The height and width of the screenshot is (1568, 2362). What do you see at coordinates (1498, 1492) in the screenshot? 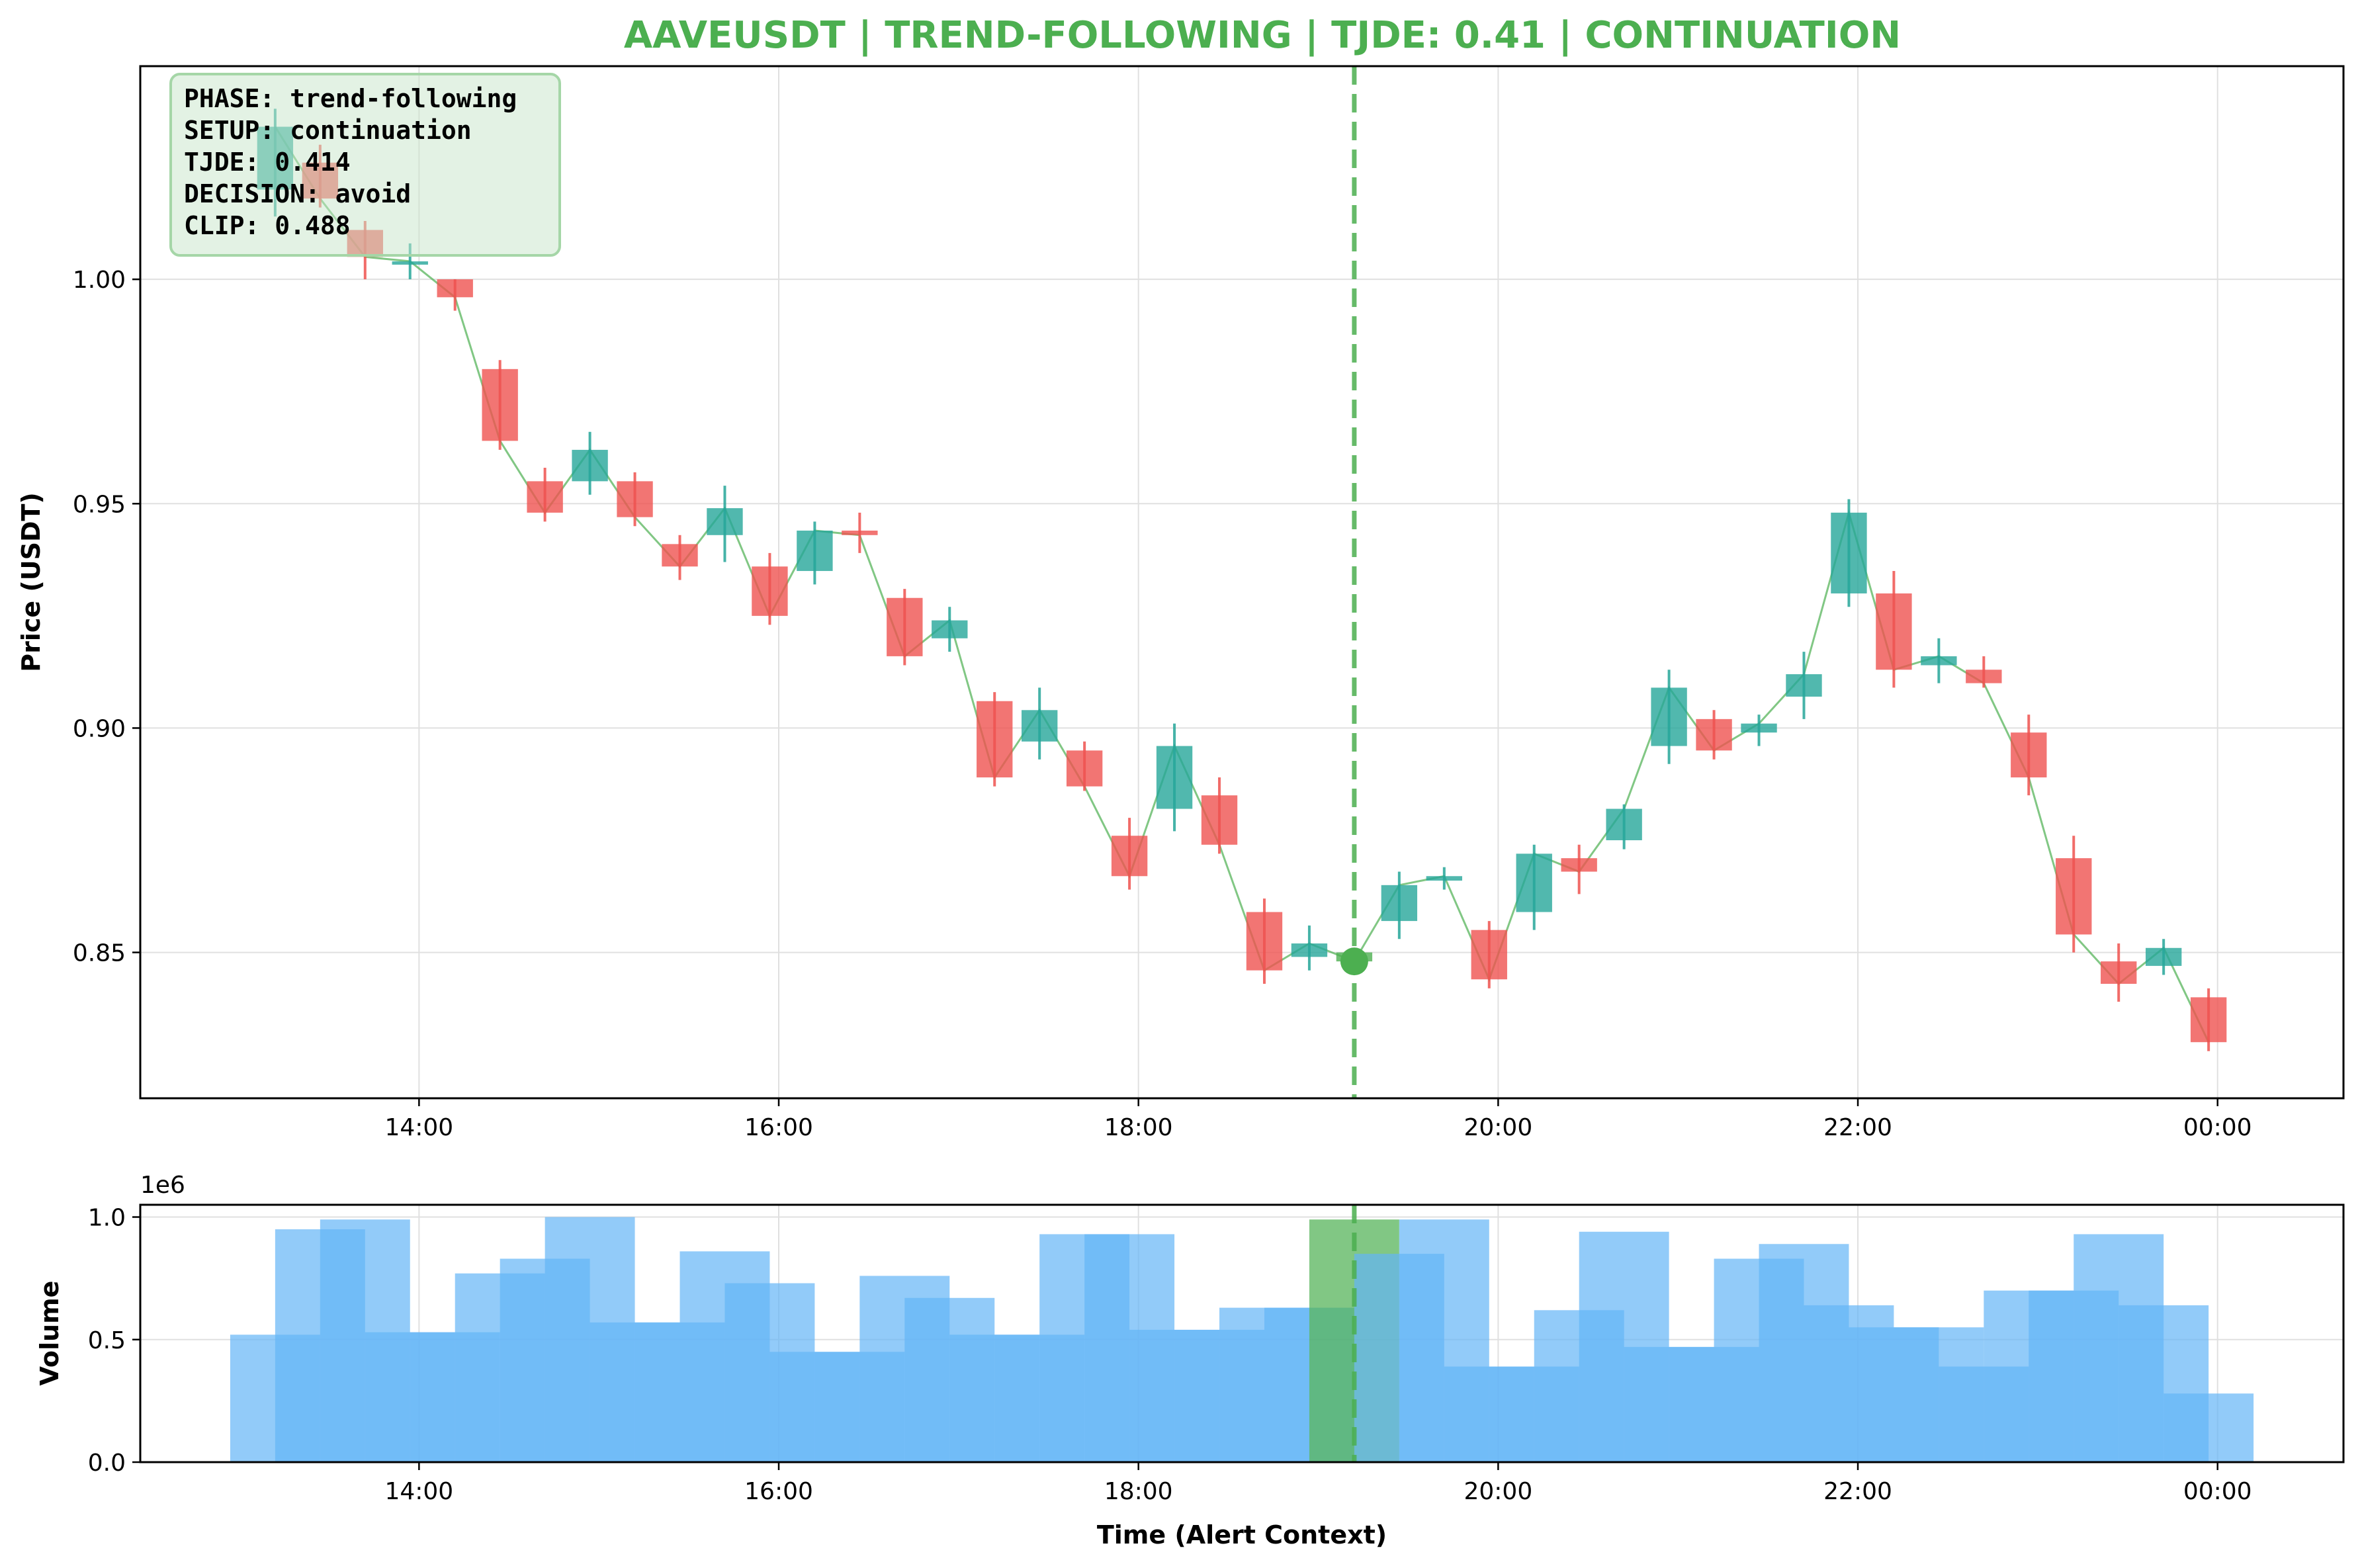
I see `volume-x-tick-label: 20:00` at bounding box center [1498, 1492].